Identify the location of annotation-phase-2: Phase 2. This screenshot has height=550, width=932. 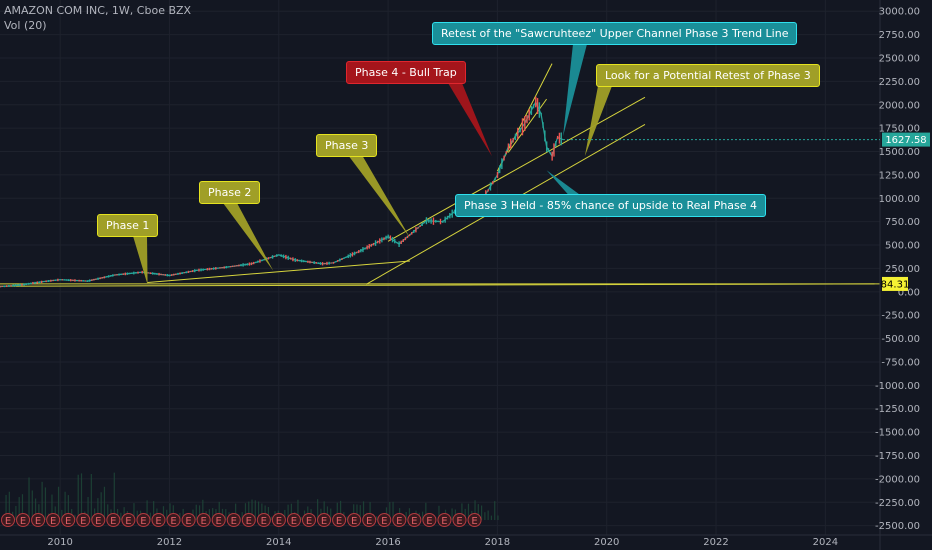
(230, 192).